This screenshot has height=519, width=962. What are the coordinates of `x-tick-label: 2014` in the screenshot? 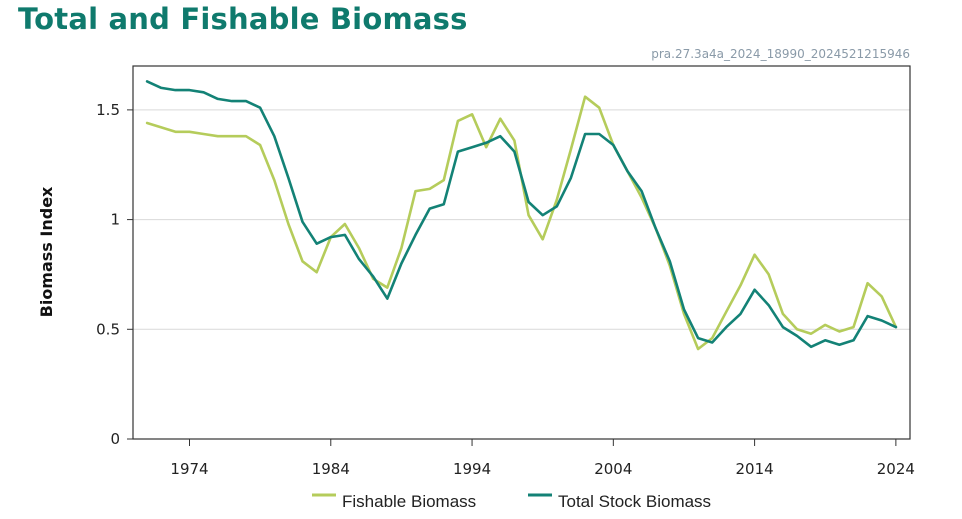 It's located at (755, 469).